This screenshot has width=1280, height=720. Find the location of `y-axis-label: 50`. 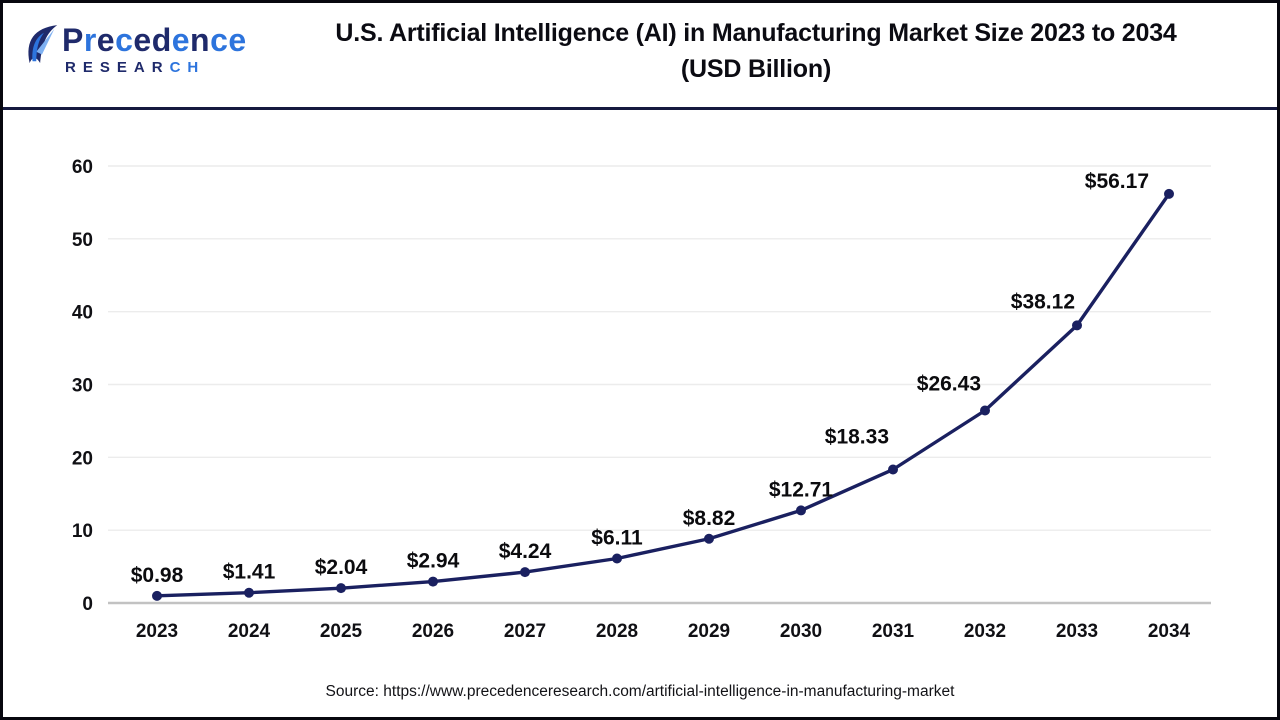

y-axis-label: 50 is located at coordinates (82, 240).